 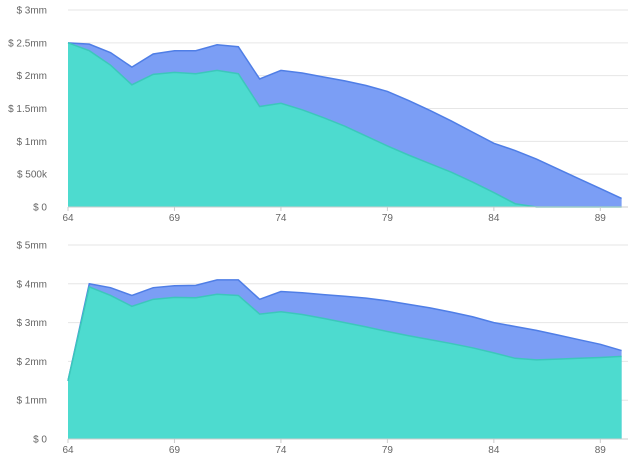 I want to click on y-tick-label: $ 2.5mm, so click(x=27, y=43).